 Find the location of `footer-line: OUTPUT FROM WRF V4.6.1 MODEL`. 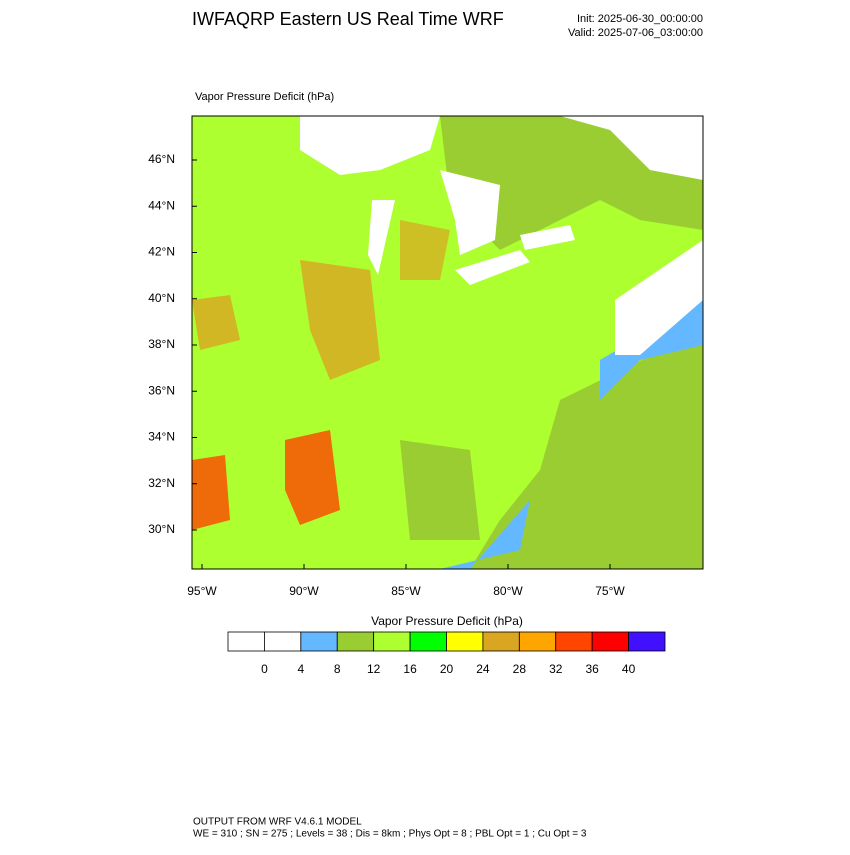

footer-line: OUTPUT FROM WRF V4.6.1 MODEL is located at coordinates (277, 822).